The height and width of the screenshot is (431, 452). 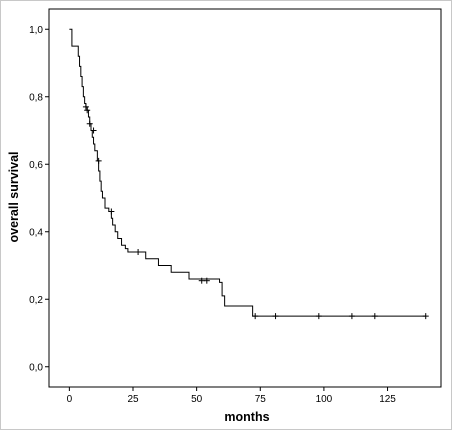 What do you see at coordinates (387, 399) in the screenshot?
I see `x-tick-label: 125` at bounding box center [387, 399].